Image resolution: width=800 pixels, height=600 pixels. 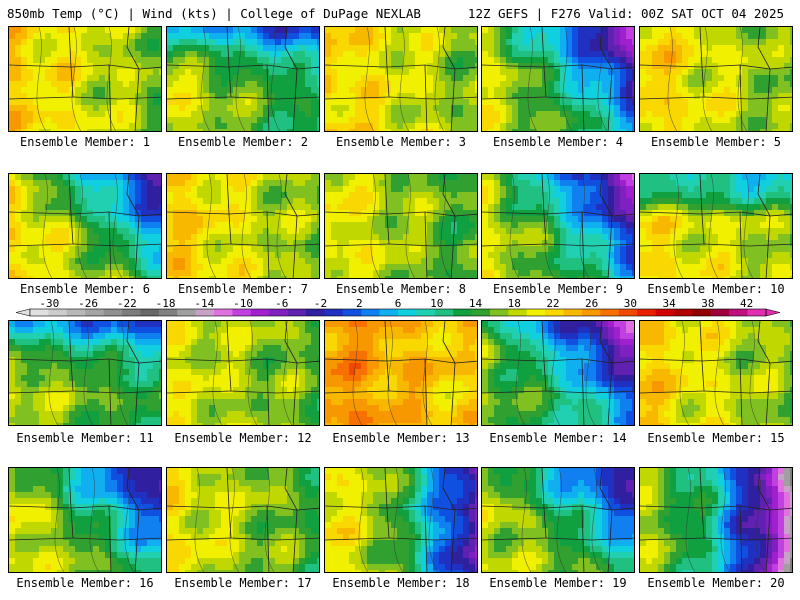 What do you see at coordinates (514, 303) in the screenshot?
I see `colorbar-tick-label: 18` at bounding box center [514, 303].